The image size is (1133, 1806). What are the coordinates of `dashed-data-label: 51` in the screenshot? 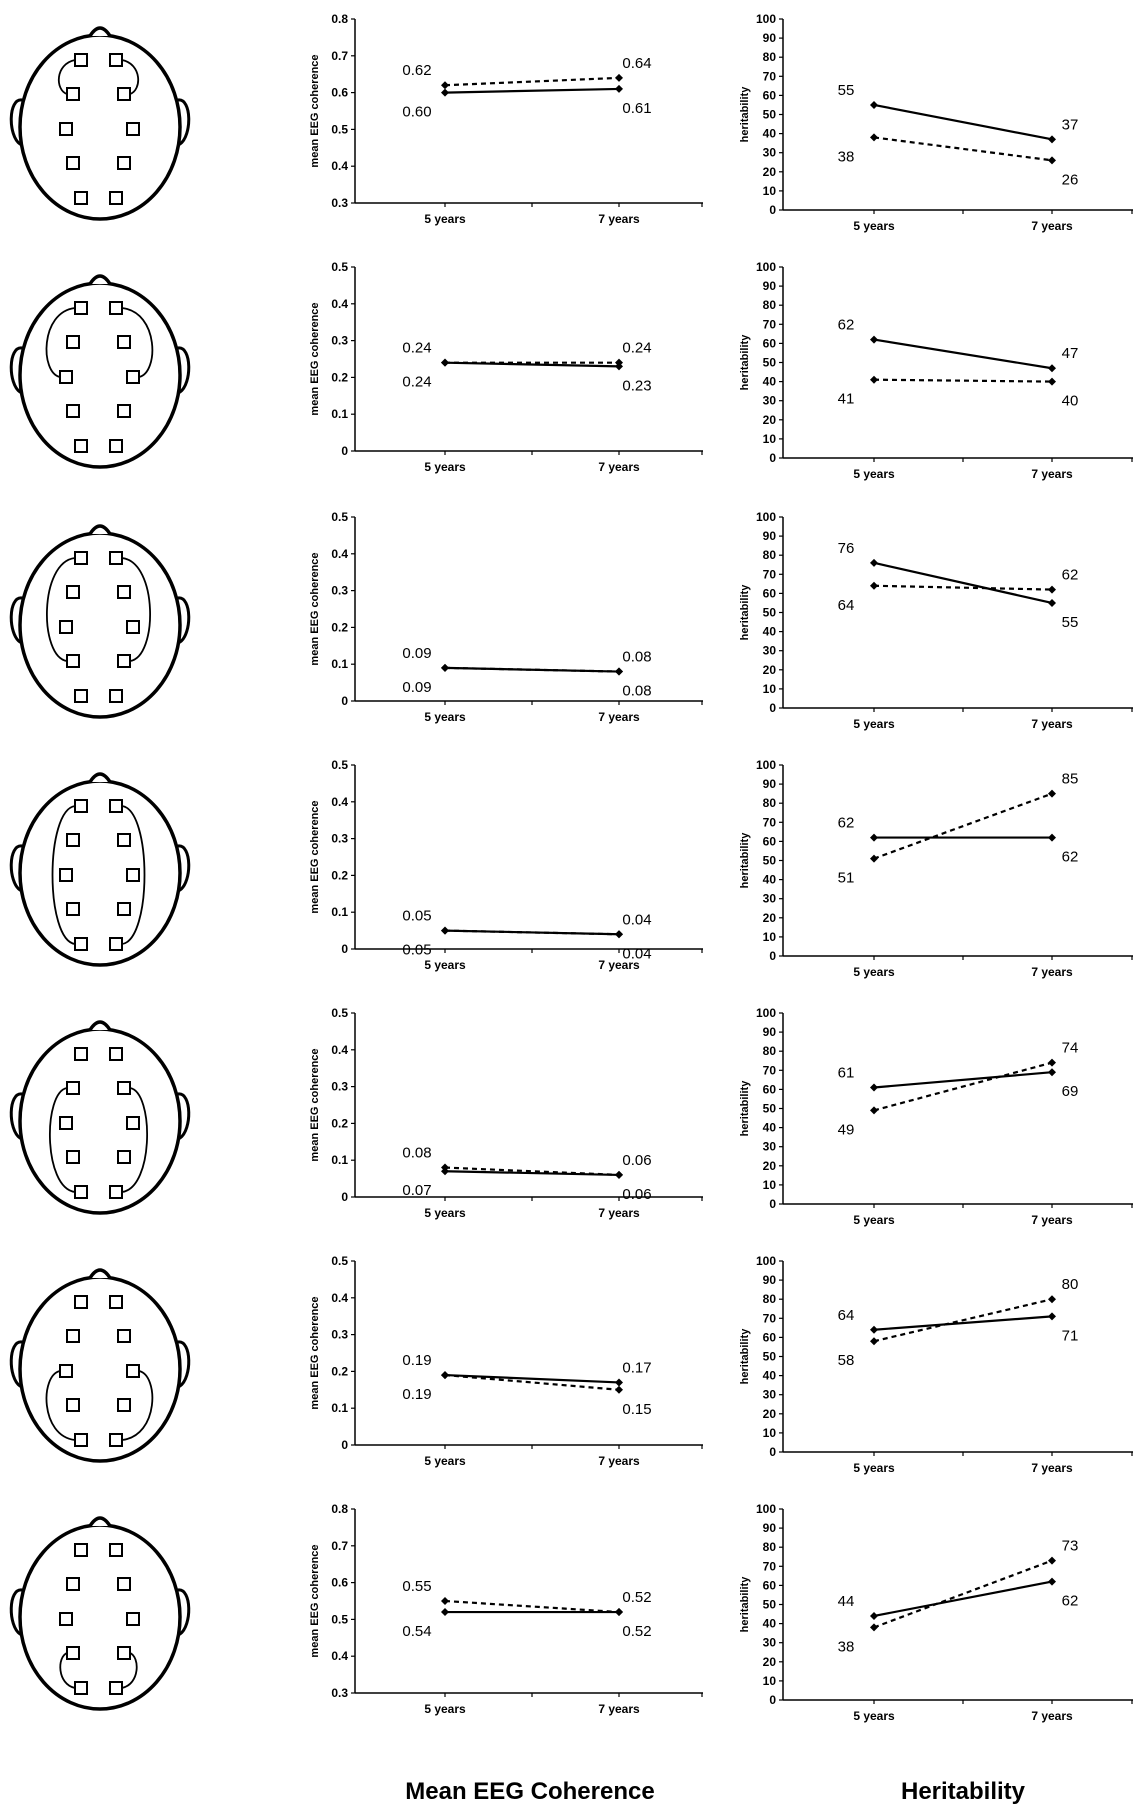 It's located at (846, 878).